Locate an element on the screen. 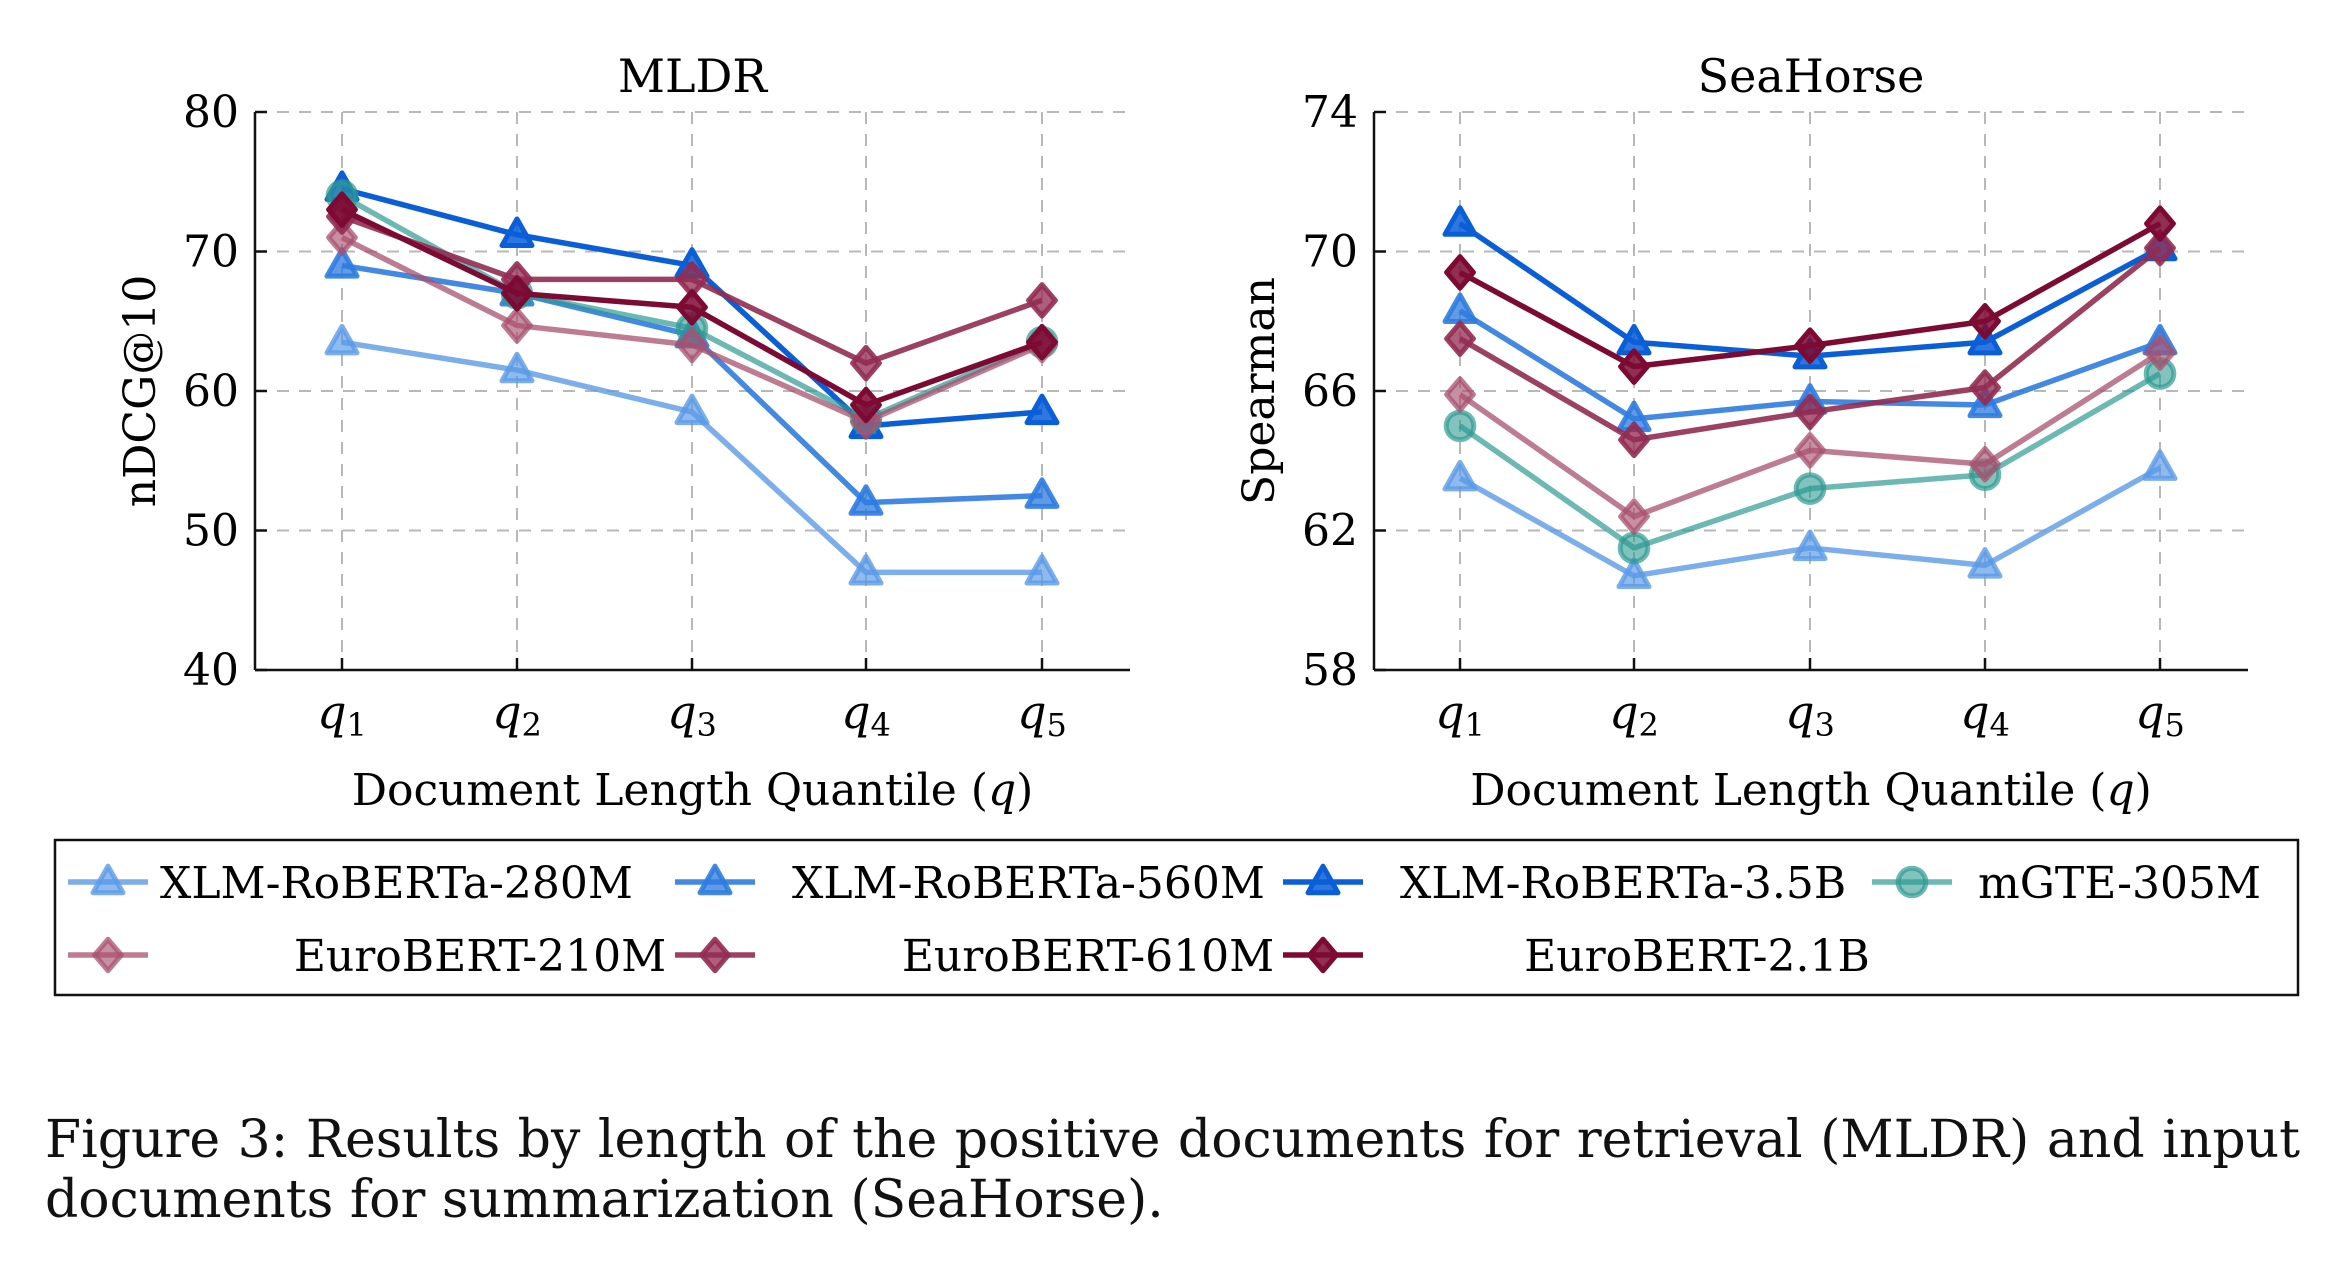  legend-entry-eurobert-2-1b: EuroBERT-2.1B is located at coordinates (1576, 956).